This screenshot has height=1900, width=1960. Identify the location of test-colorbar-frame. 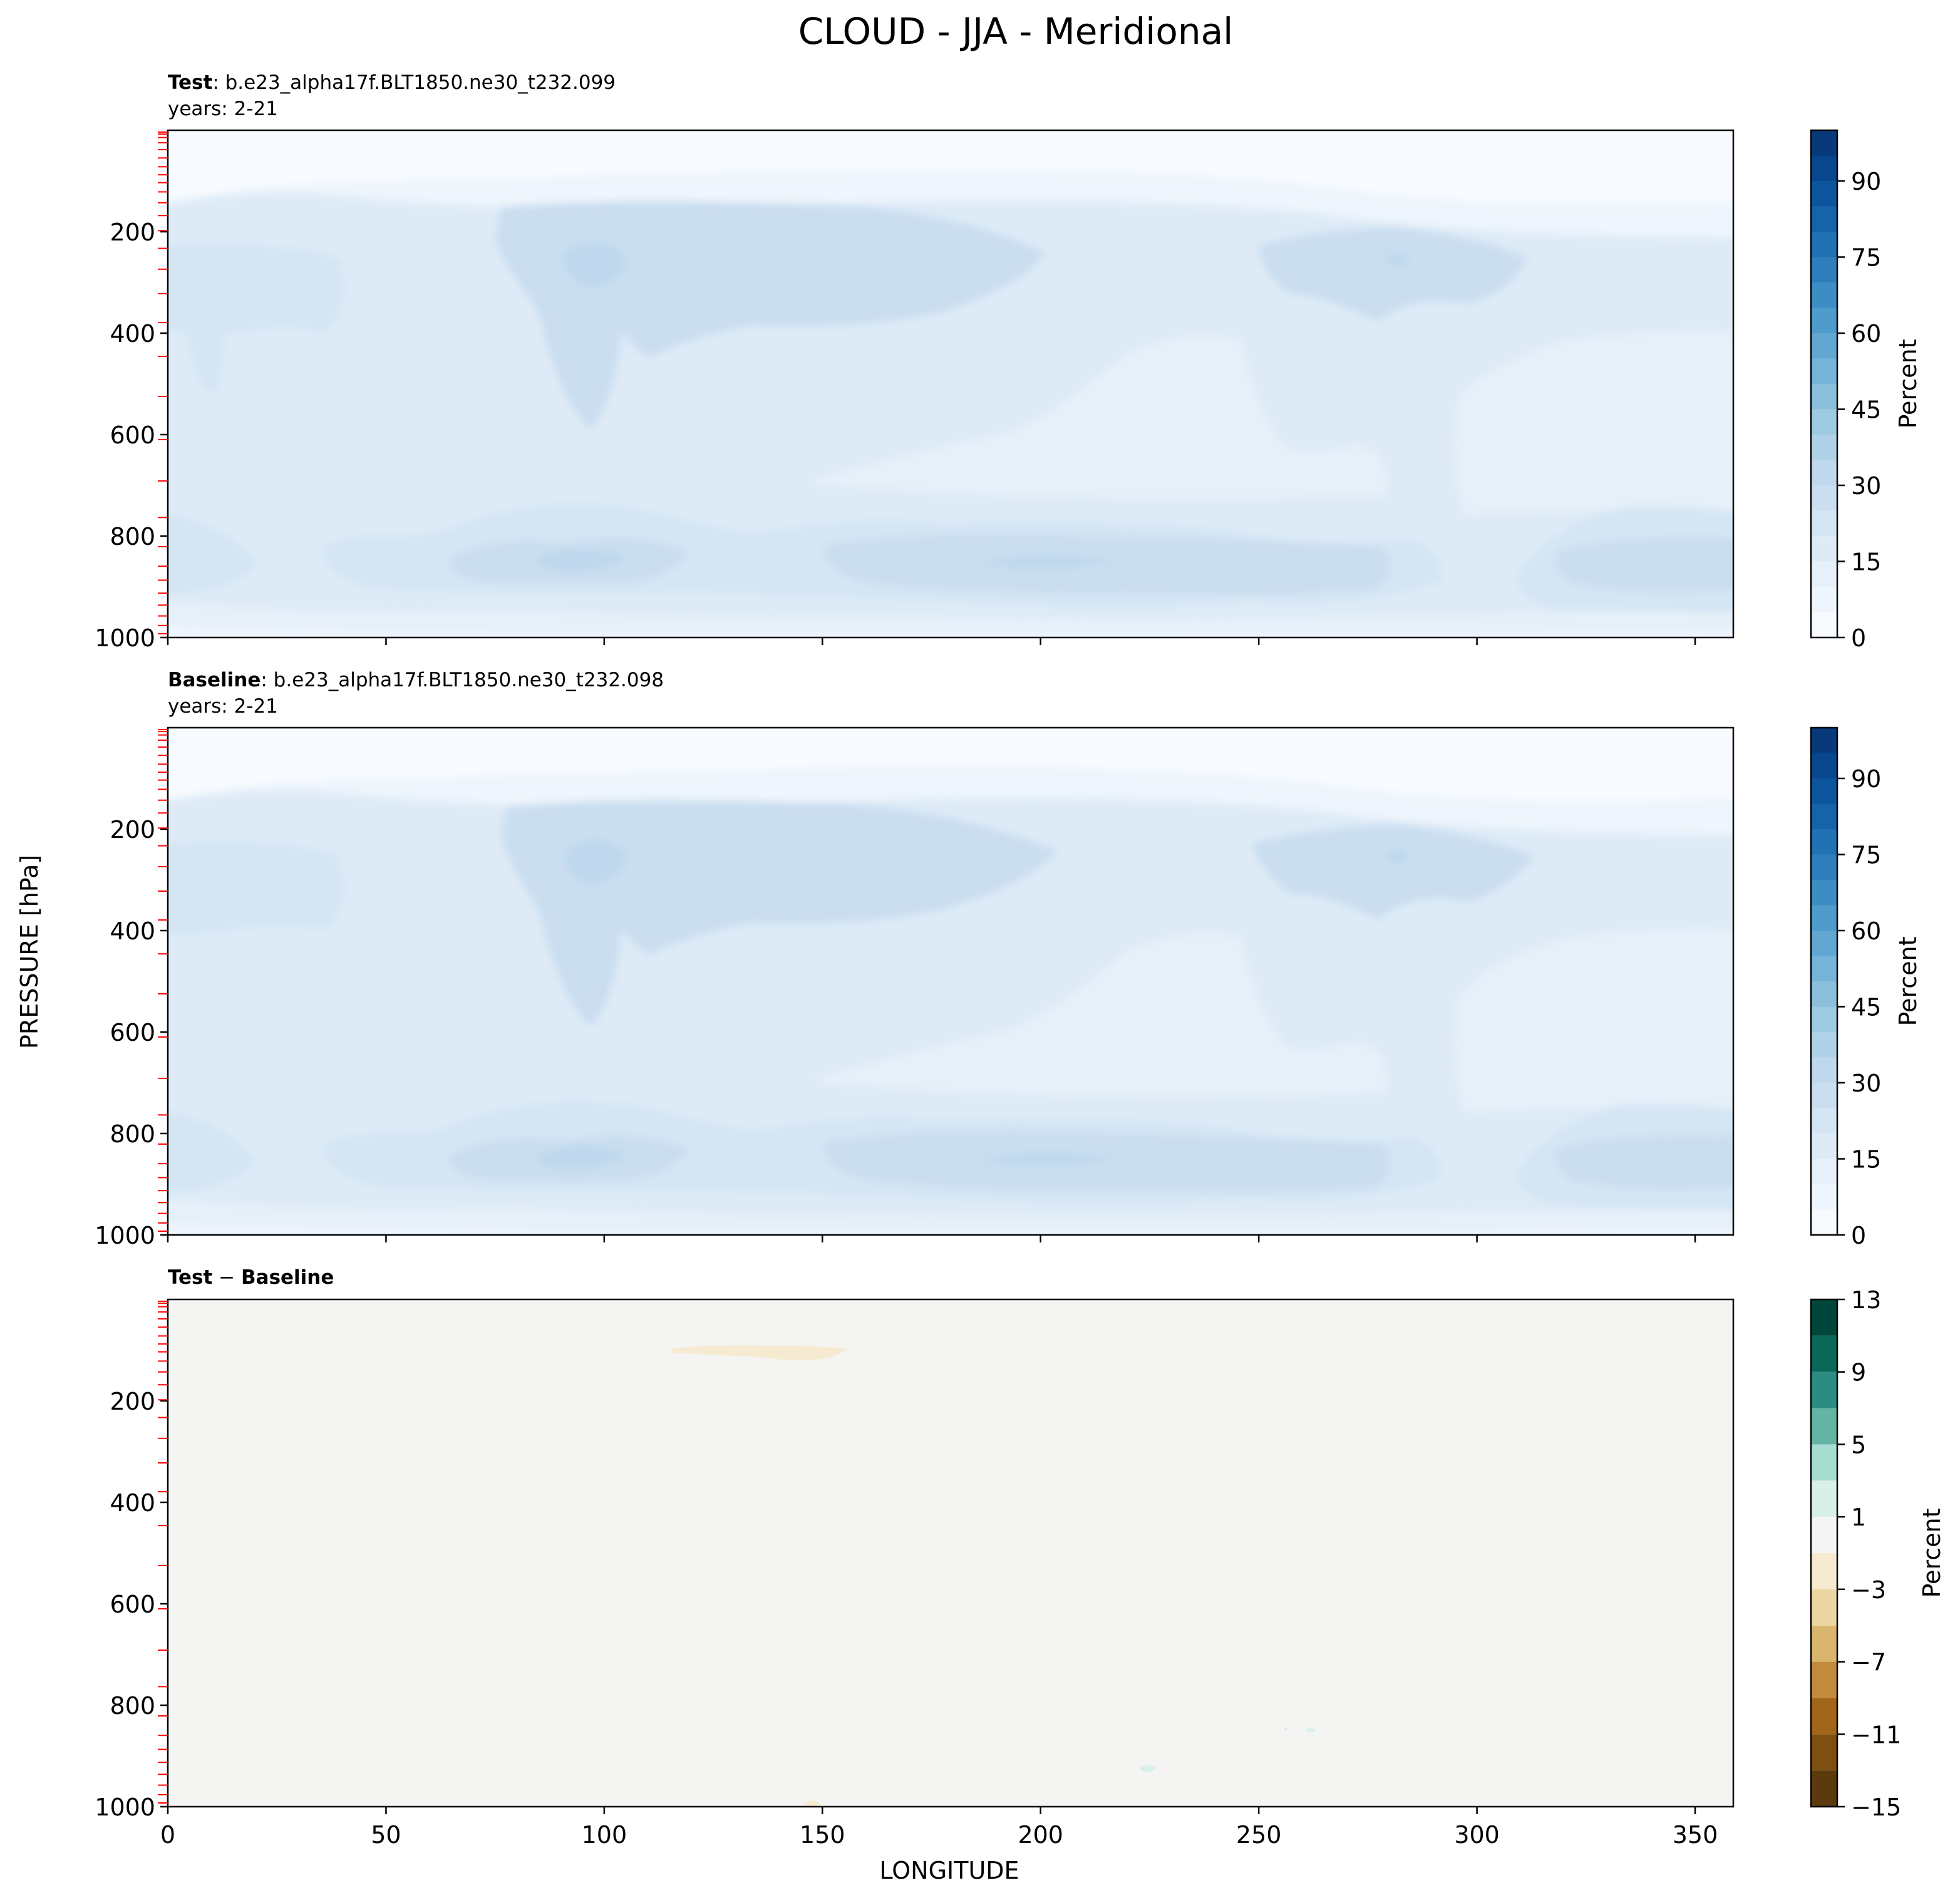
(1824, 384).